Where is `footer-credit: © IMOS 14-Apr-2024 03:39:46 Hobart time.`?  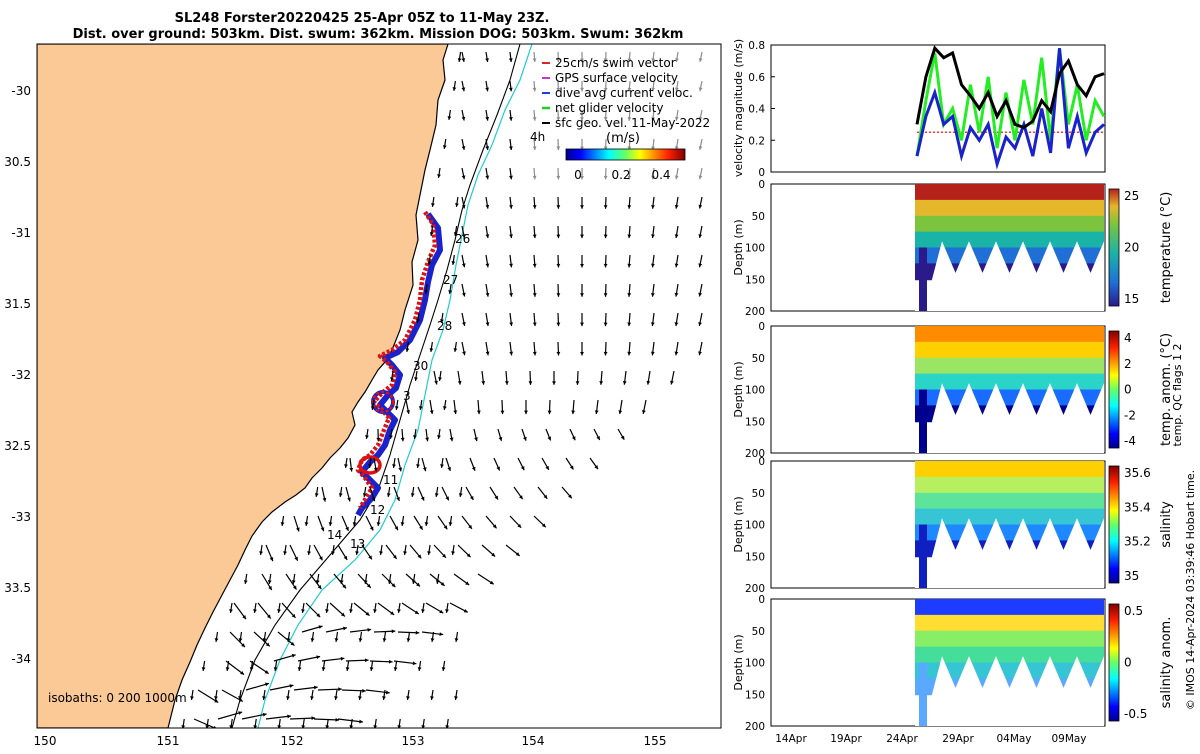
footer-credit: © IMOS 14-Apr-2024 03:39:46 Hobart time. is located at coordinates (1190, 590).